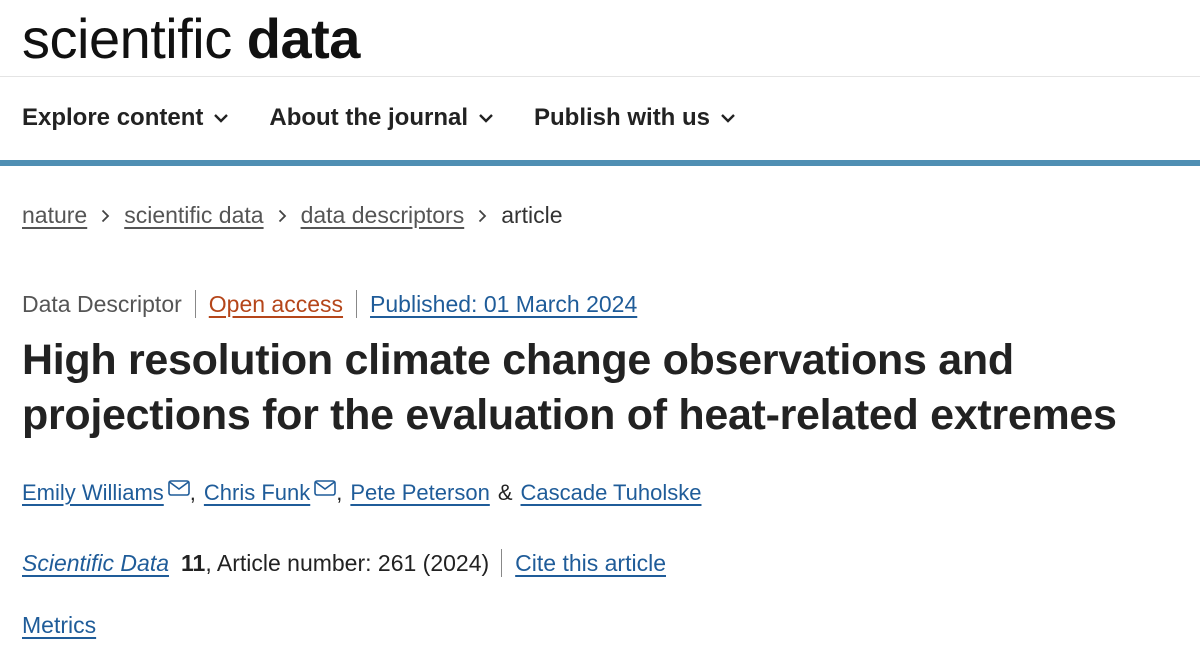 Image resolution: width=1200 pixels, height=671 pixels. I want to click on article-number: , Article number: 261 (2024), so click(347, 562).